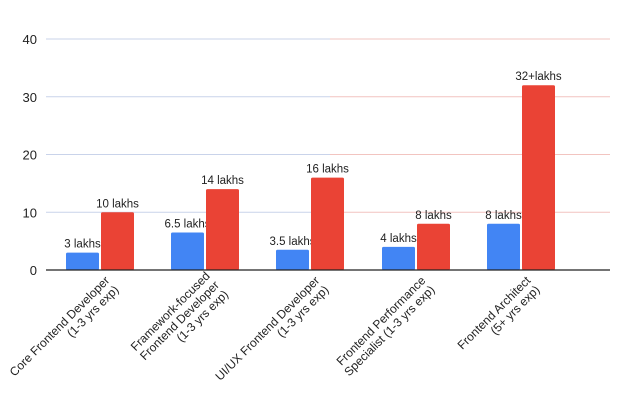  Describe the element at coordinates (187, 224) in the screenshot. I see `data-label: 6.5 lakhs` at that location.